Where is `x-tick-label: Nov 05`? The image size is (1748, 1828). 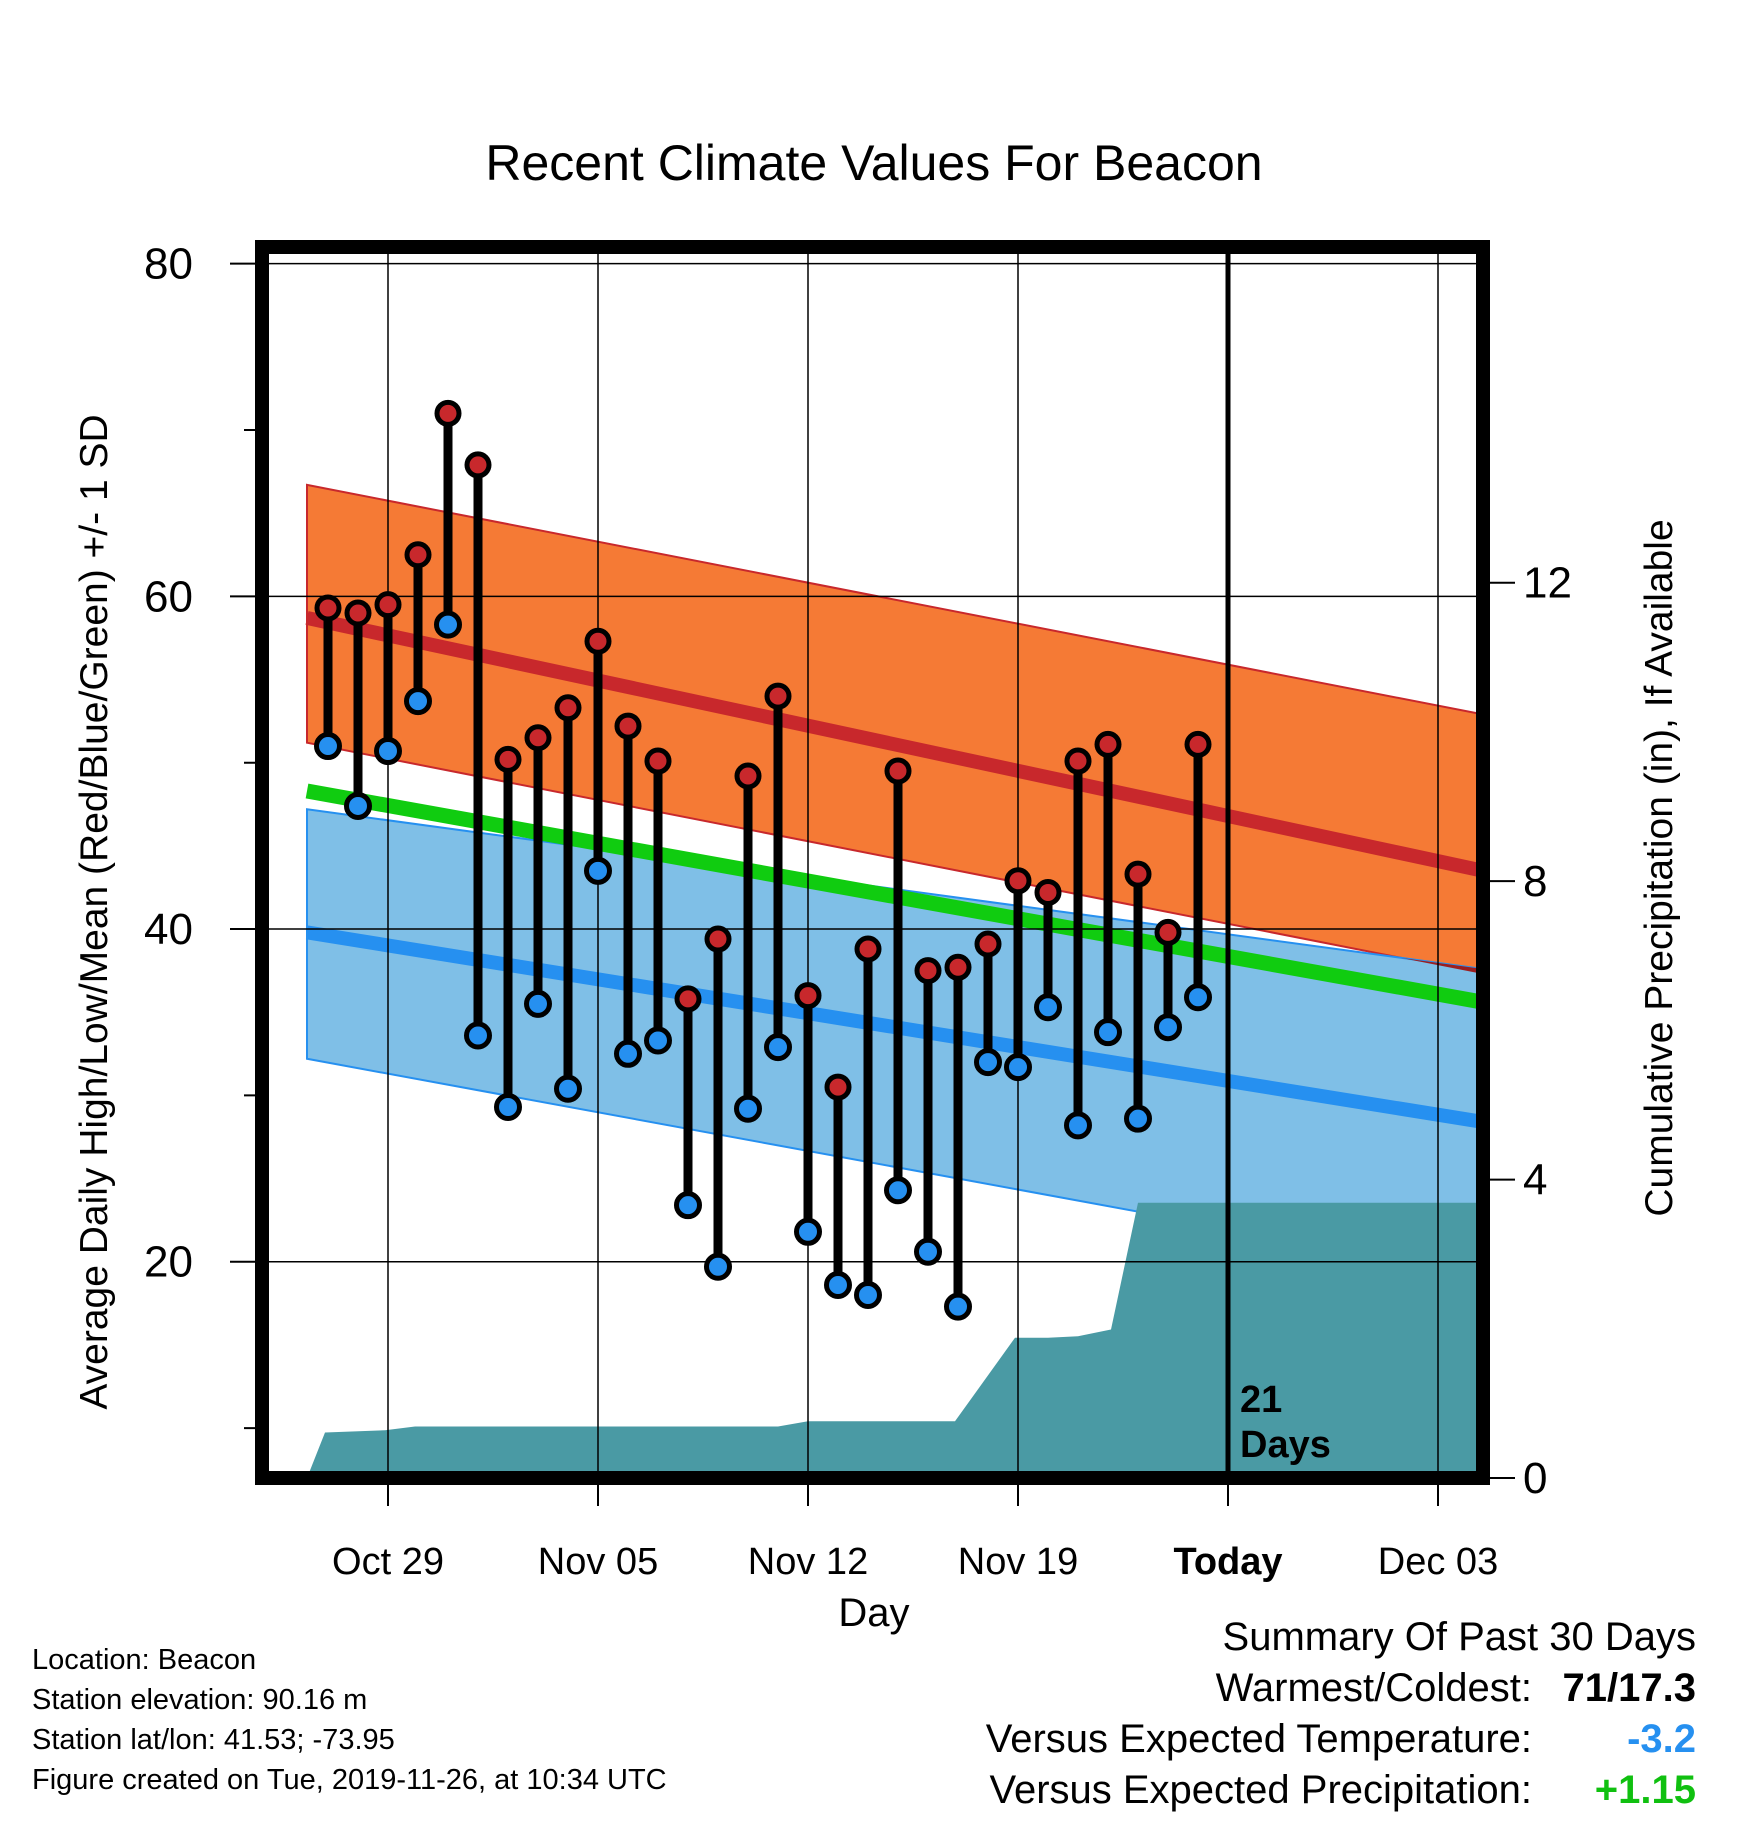
x-tick-label: Nov 05 is located at coordinates (598, 1562).